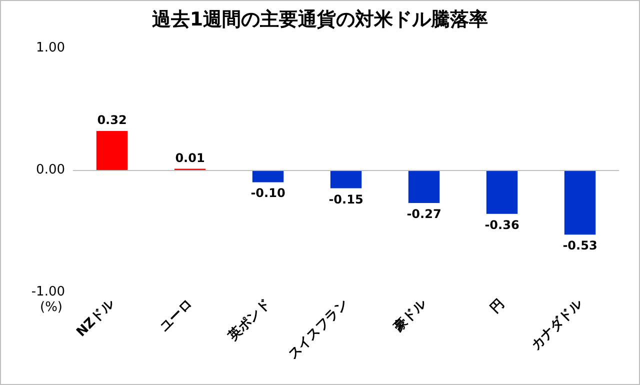  Describe the element at coordinates (96, 318) in the screenshot. I see `x-tick-label: NZドル` at that location.